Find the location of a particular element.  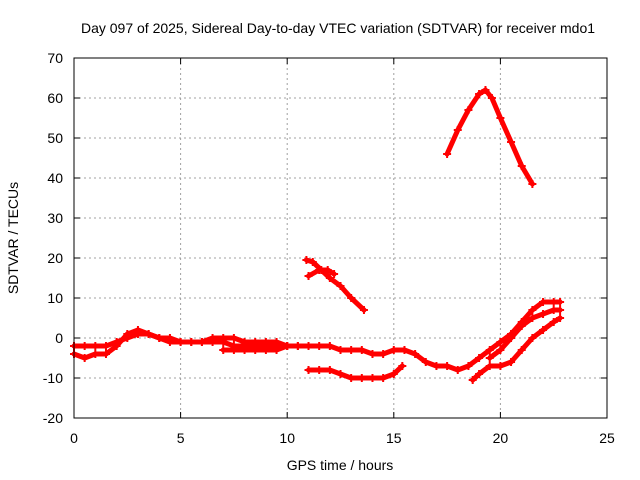

y-tick-label: 40 is located at coordinates (55, 178).